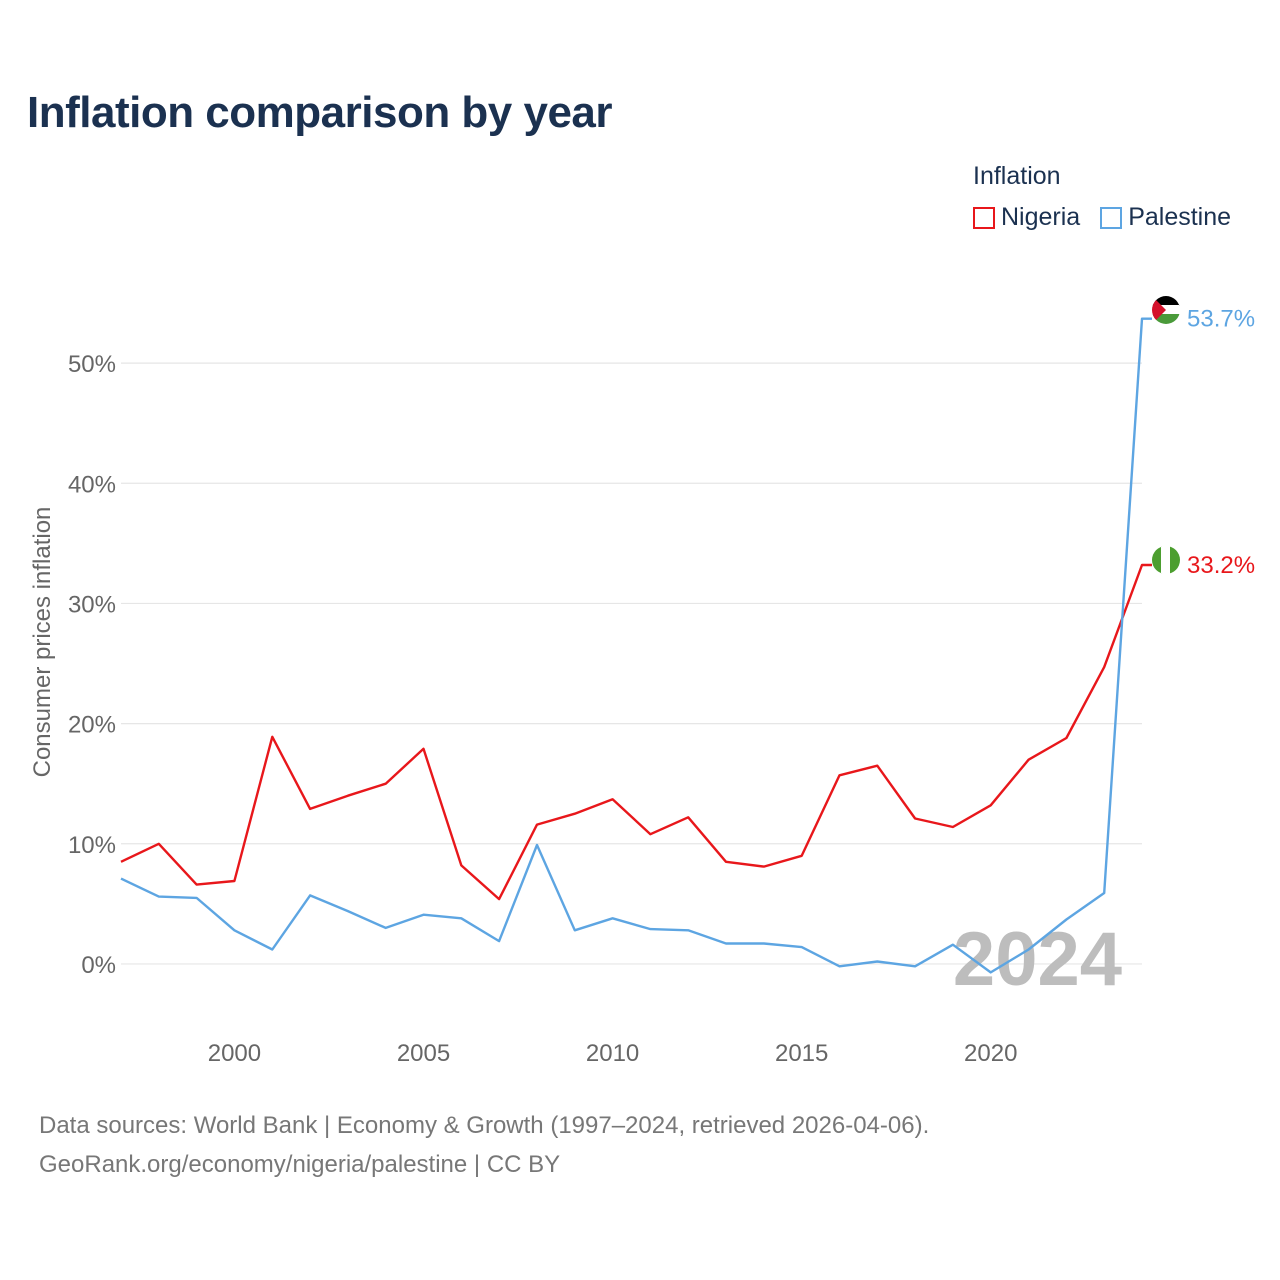 The image size is (1280, 1280). What do you see at coordinates (92, 604) in the screenshot?
I see `y-tick-label: 30%` at bounding box center [92, 604].